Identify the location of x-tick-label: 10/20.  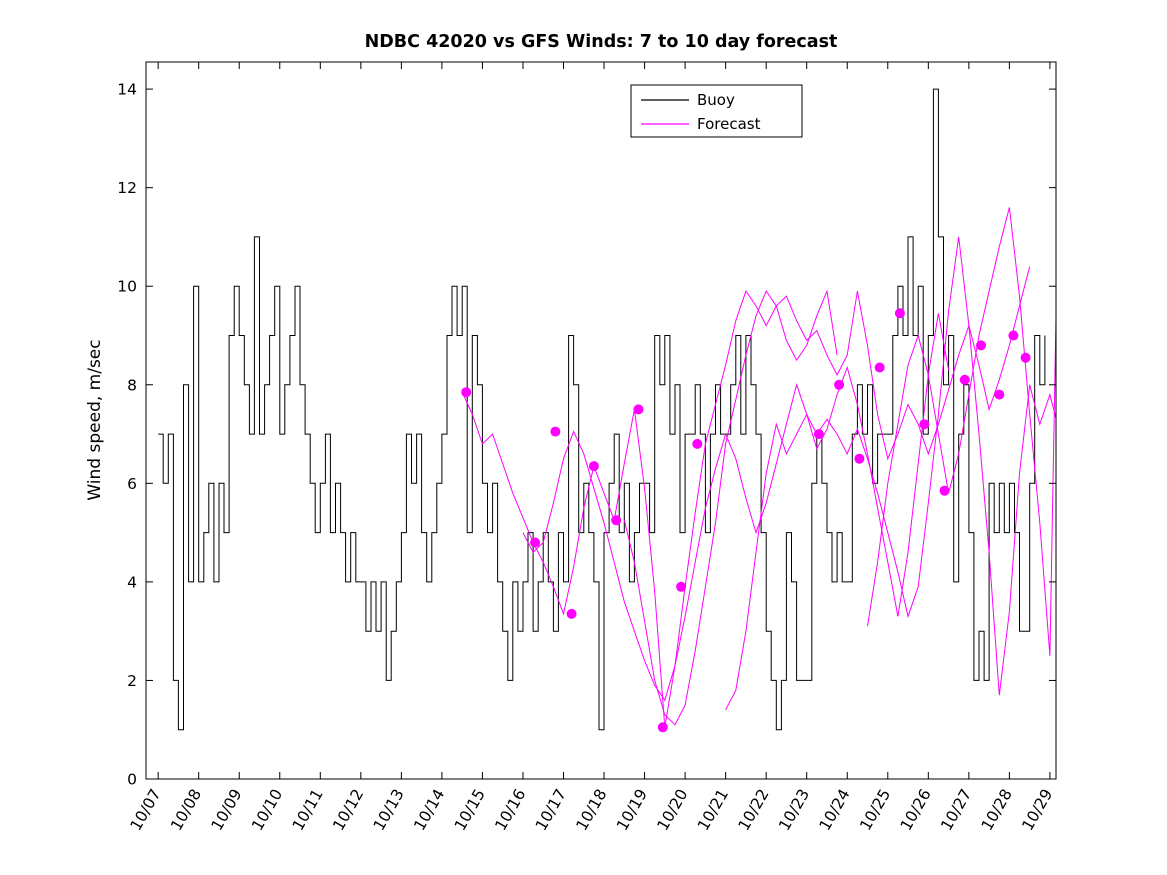
(673, 810).